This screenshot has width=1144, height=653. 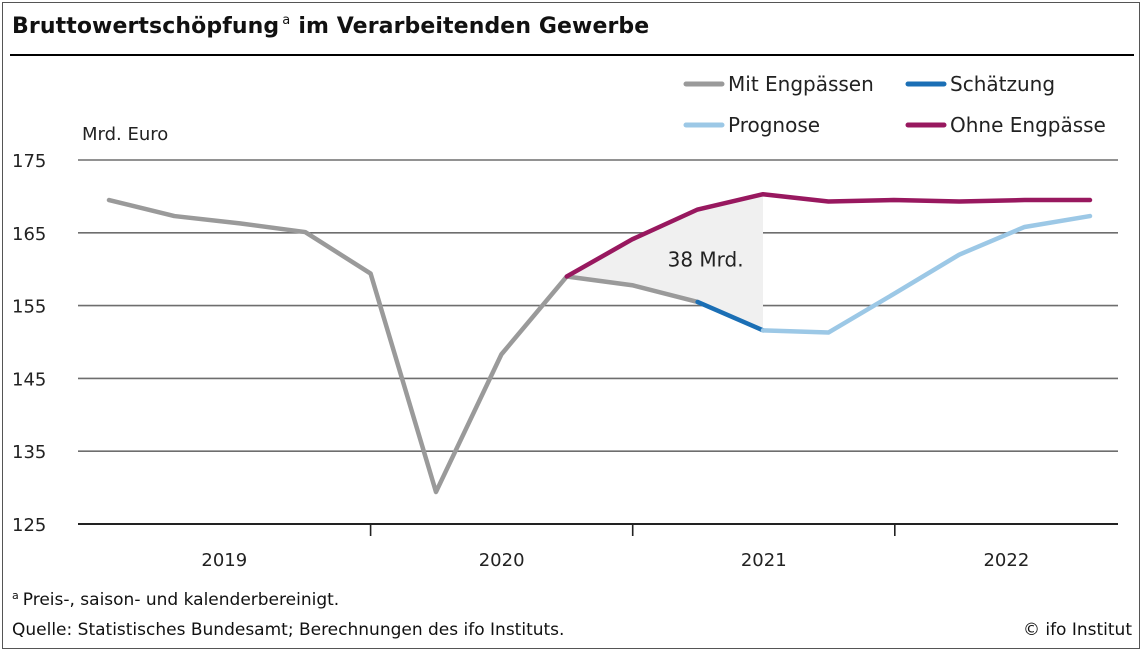 I want to click on x-tick-label: 2020, so click(x=502, y=560).